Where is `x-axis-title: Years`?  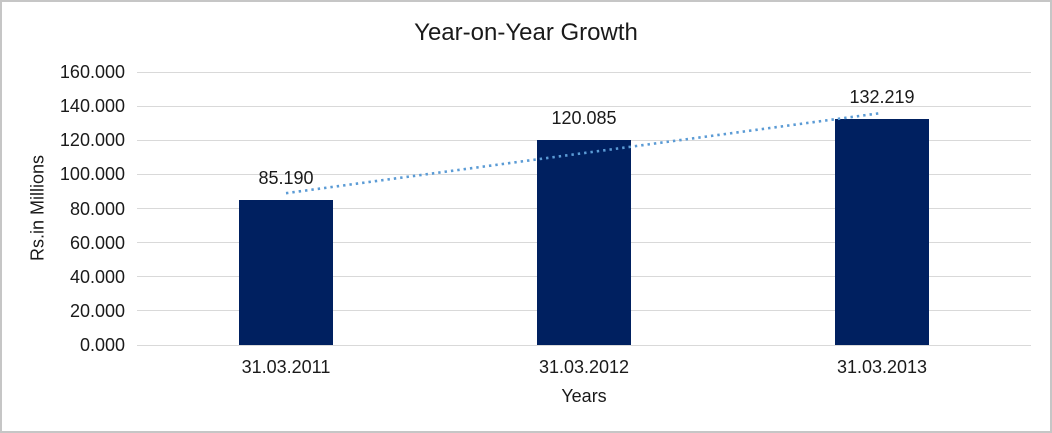
x-axis-title: Years is located at coordinates (584, 396).